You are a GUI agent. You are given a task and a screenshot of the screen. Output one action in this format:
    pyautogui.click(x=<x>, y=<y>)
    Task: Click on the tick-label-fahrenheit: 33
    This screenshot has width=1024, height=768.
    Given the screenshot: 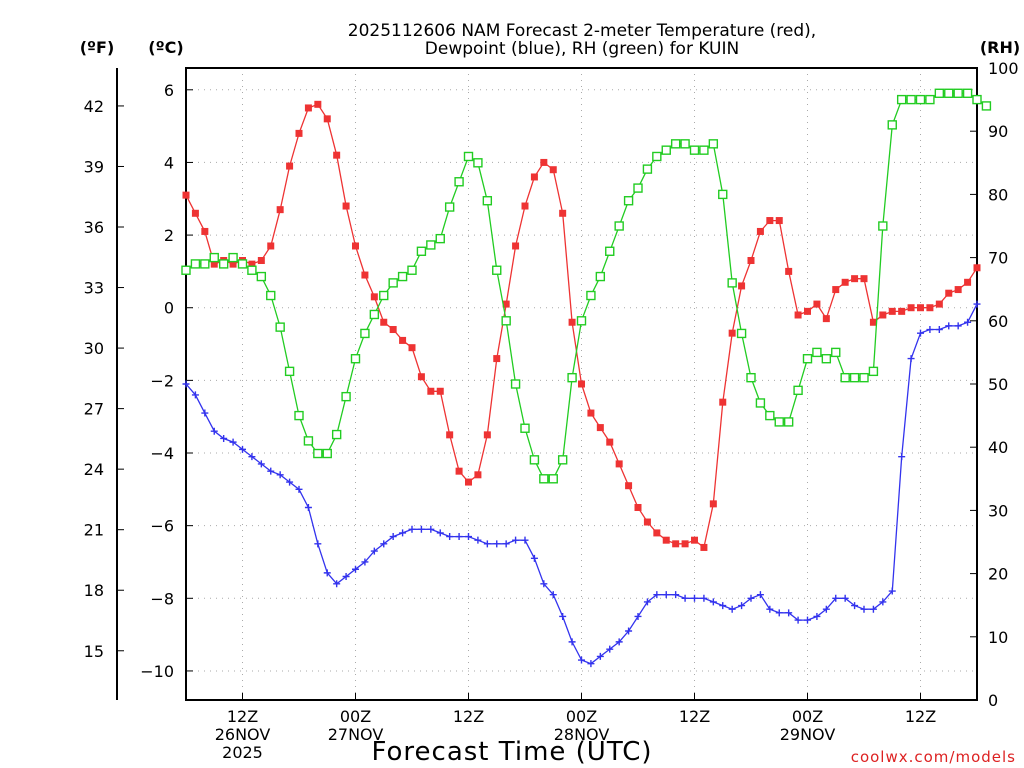 What is the action you would take?
    pyautogui.click(x=94, y=288)
    